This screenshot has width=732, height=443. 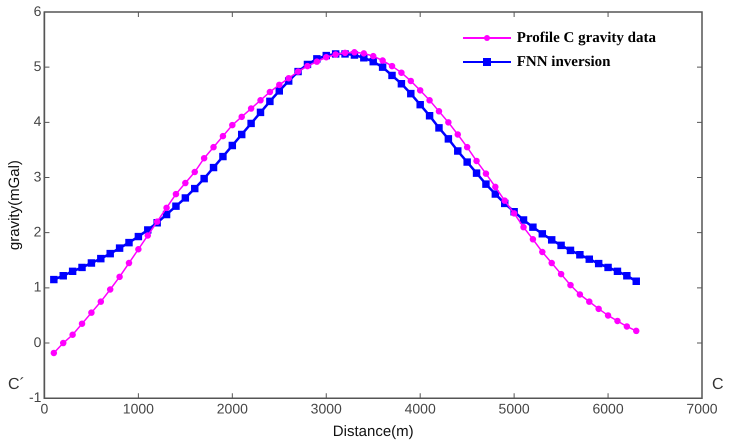 I want to click on x-tick-label: 2000, so click(x=232, y=408).